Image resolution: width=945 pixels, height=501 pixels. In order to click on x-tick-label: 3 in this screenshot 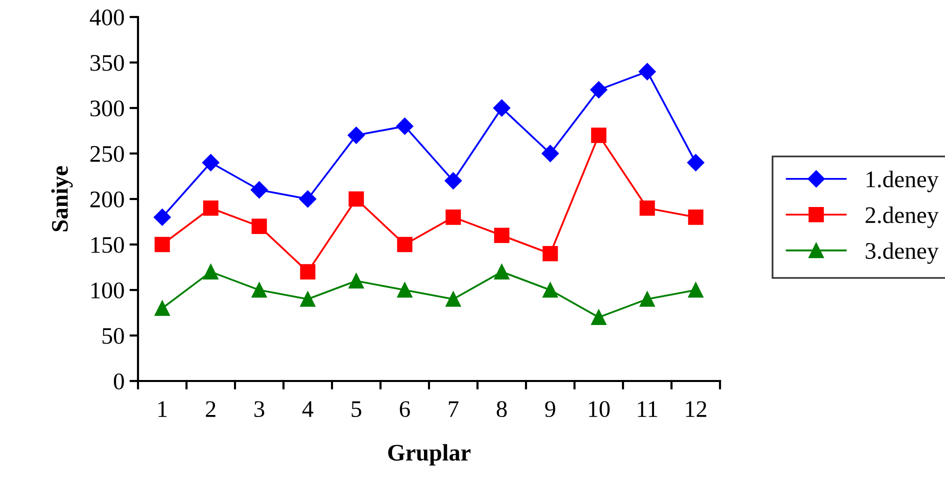, I will do `click(259, 409)`.